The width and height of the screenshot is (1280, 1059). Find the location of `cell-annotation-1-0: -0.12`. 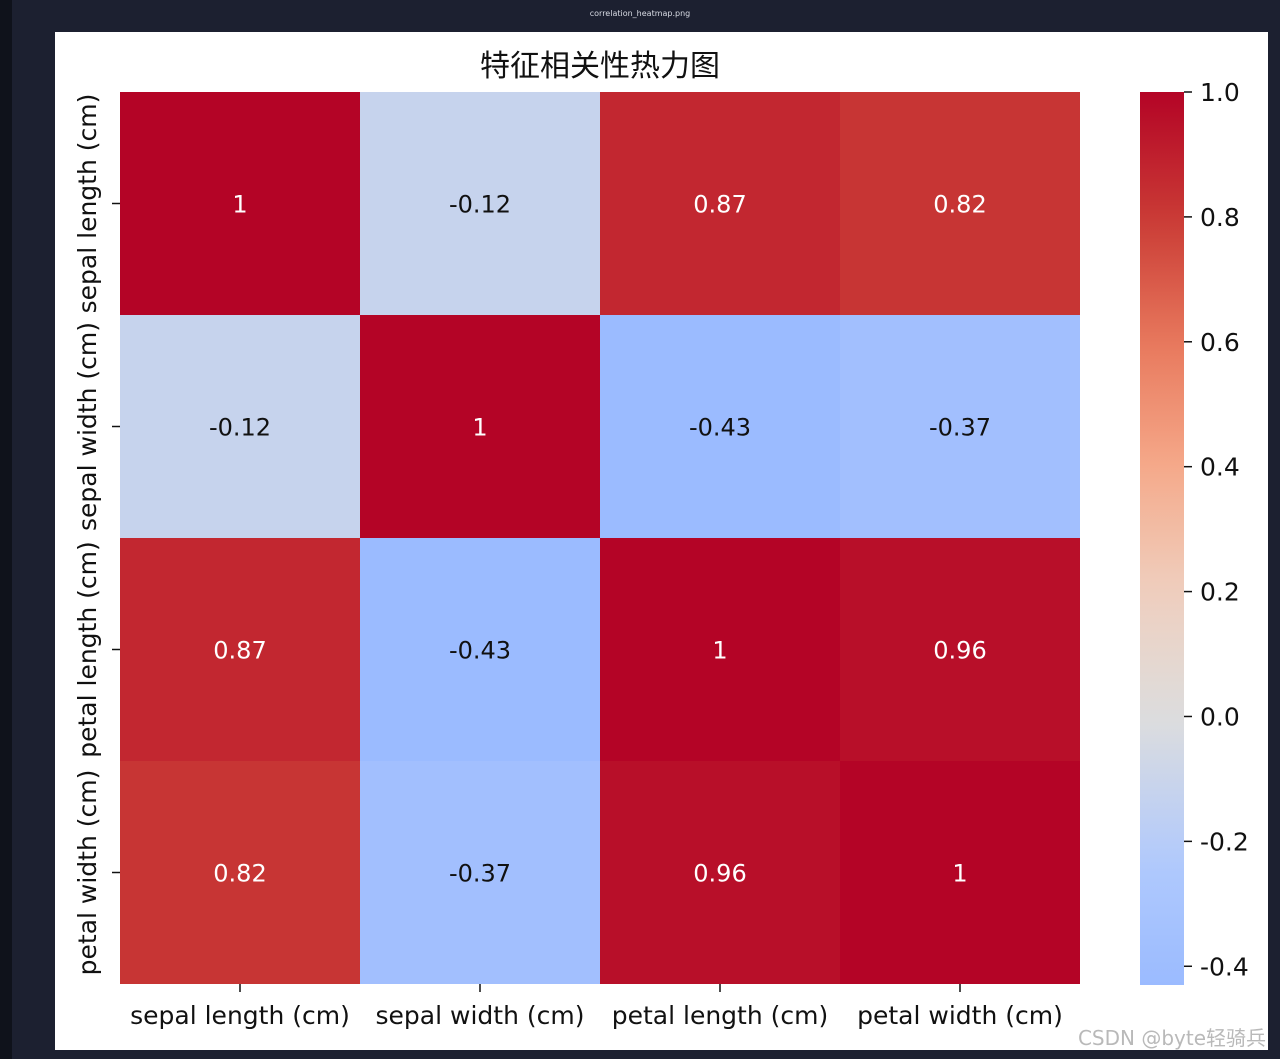

cell-annotation-1-0: -0.12 is located at coordinates (240, 428).